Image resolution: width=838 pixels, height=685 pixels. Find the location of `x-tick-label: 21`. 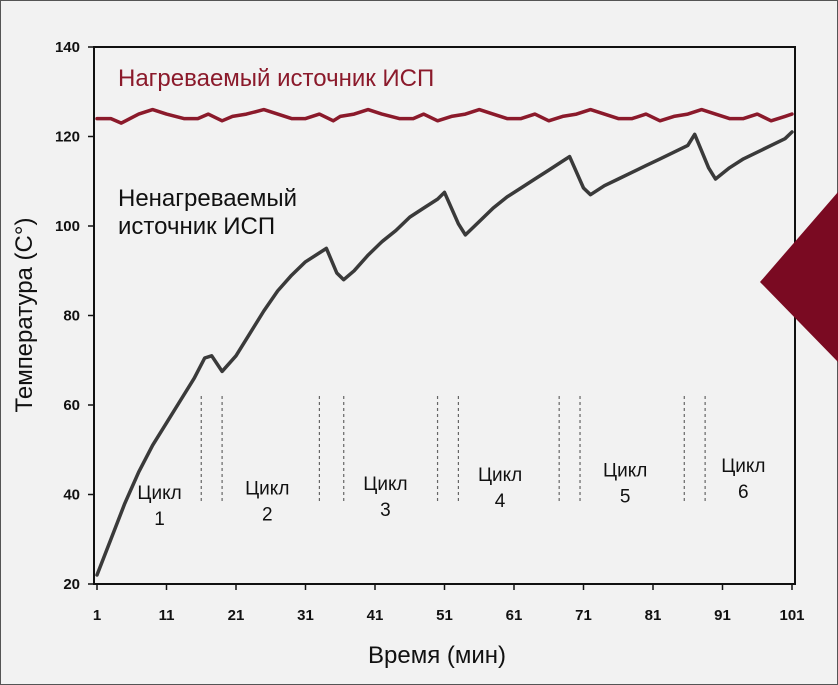

x-tick-label: 21 is located at coordinates (236, 615).